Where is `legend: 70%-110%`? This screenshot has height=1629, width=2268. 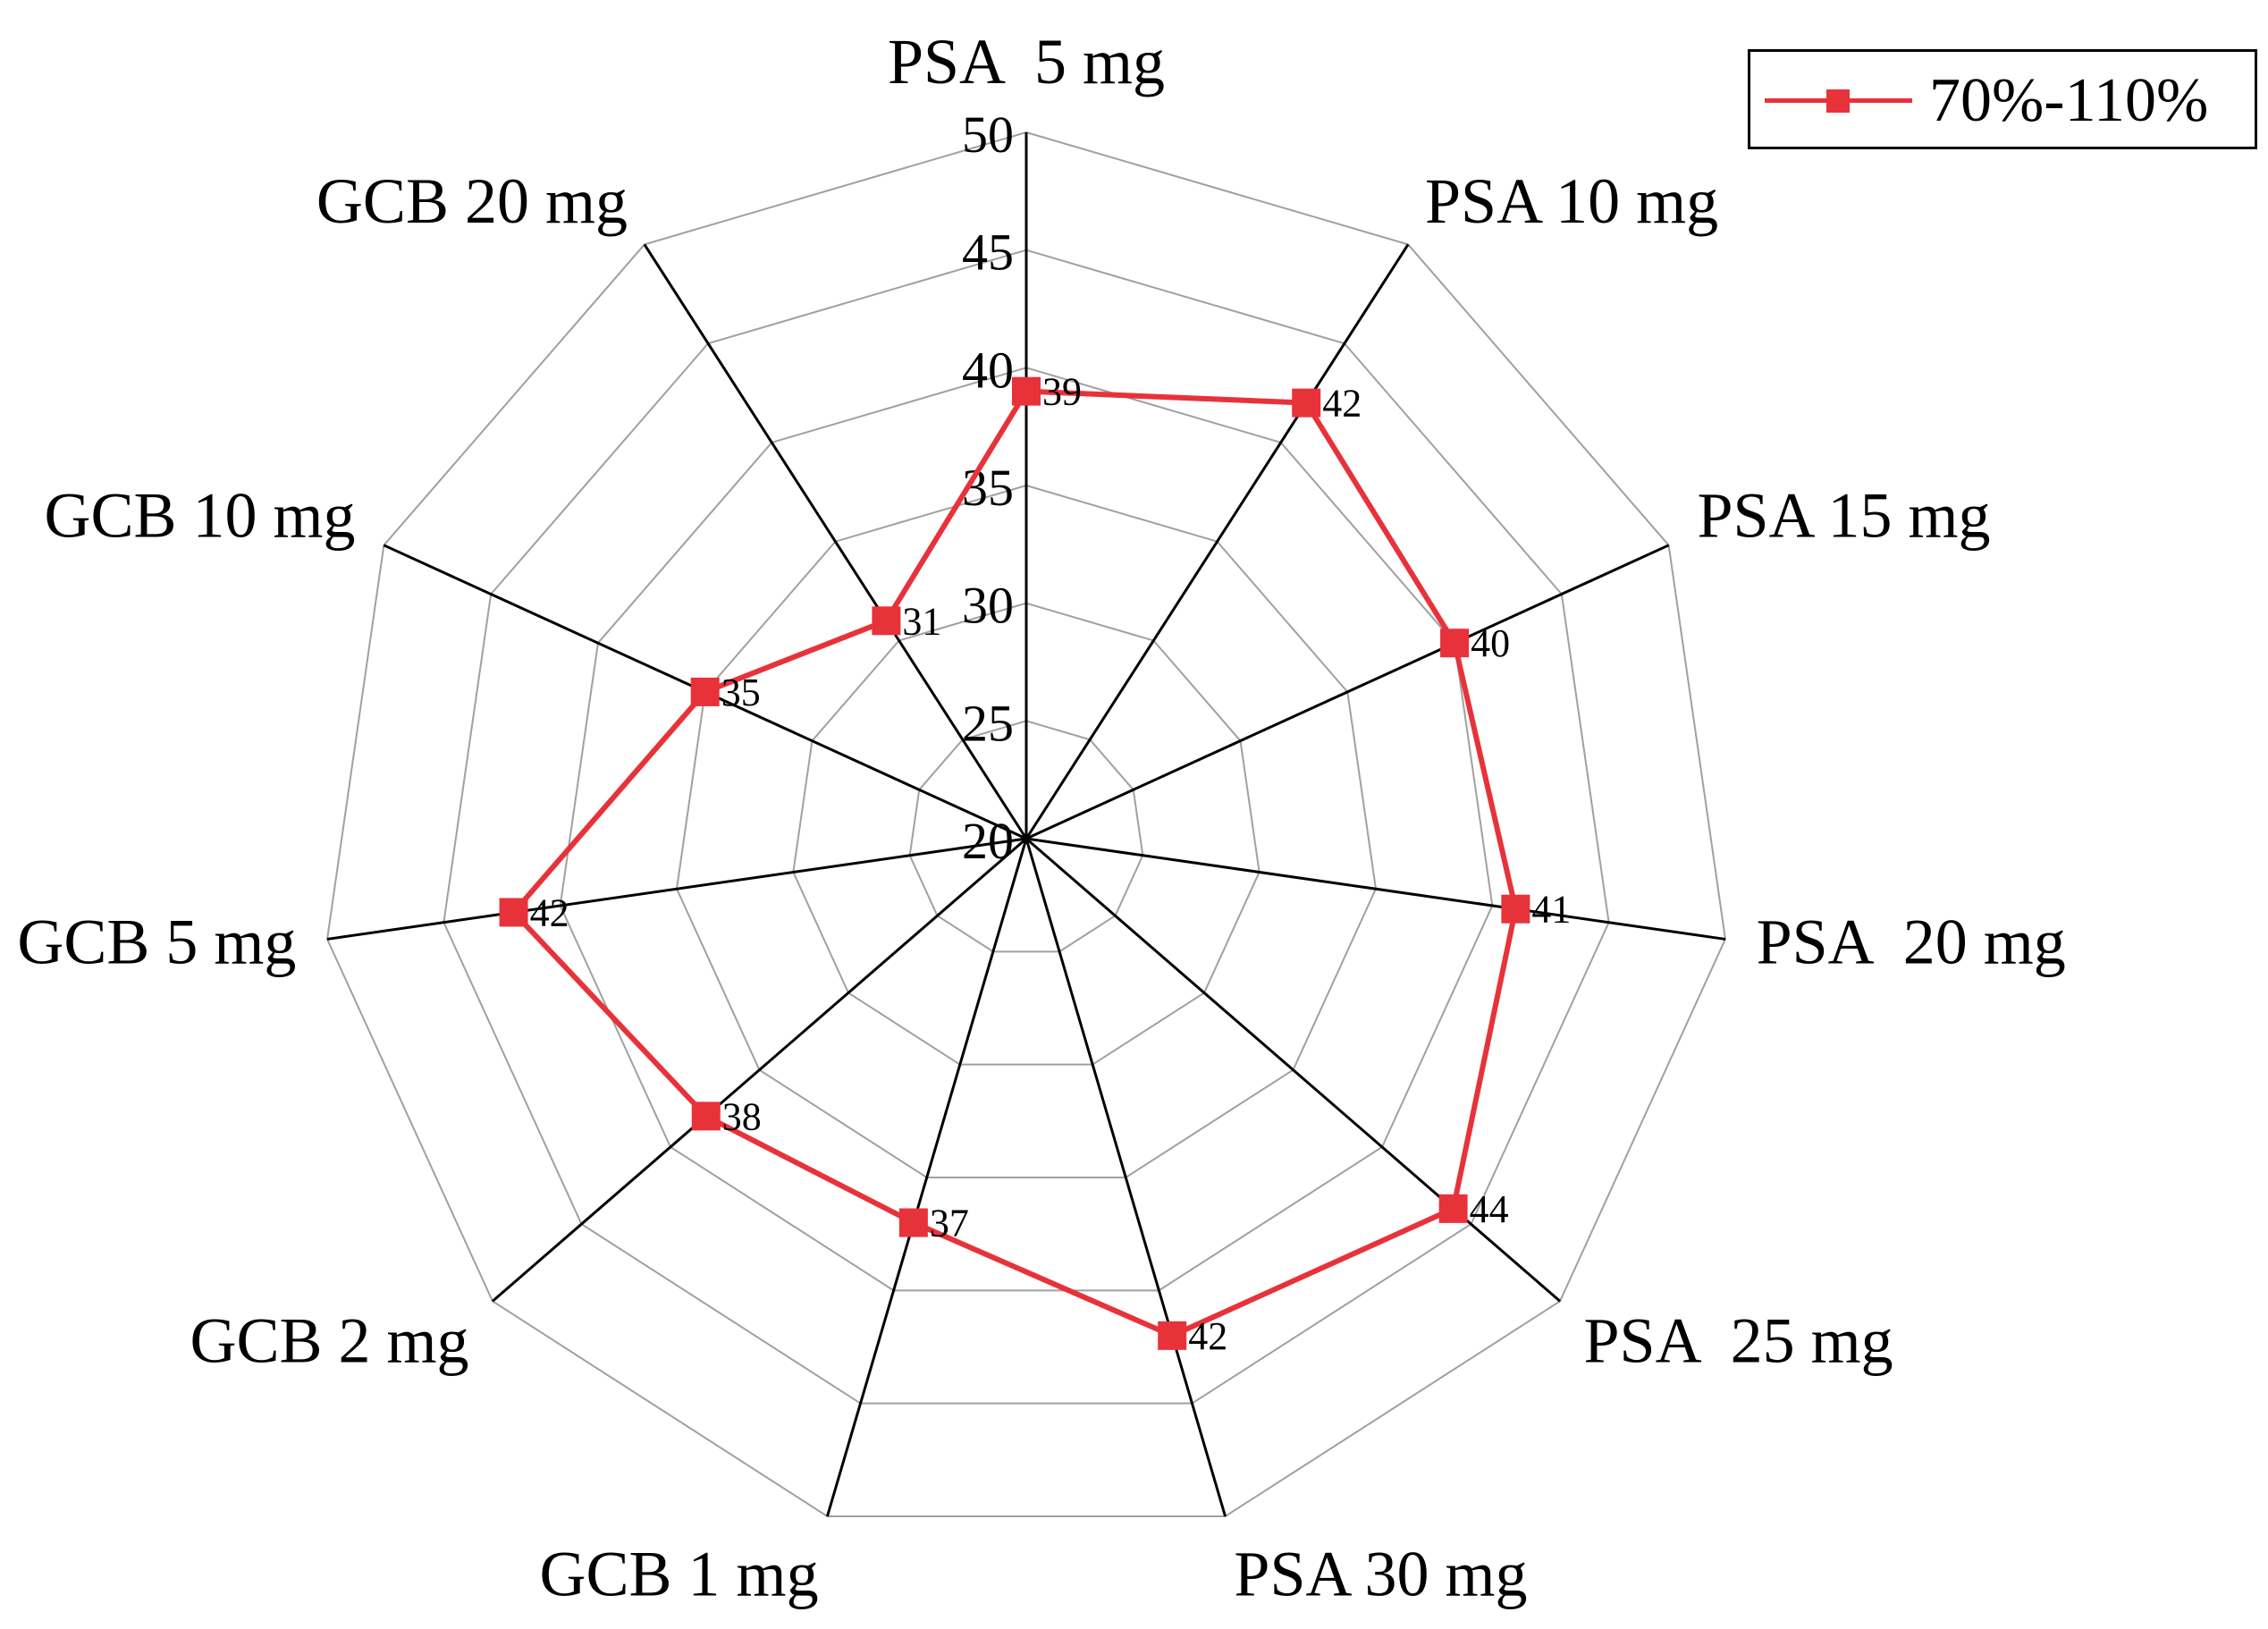
legend: 70%-110% is located at coordinates (2002, 99).